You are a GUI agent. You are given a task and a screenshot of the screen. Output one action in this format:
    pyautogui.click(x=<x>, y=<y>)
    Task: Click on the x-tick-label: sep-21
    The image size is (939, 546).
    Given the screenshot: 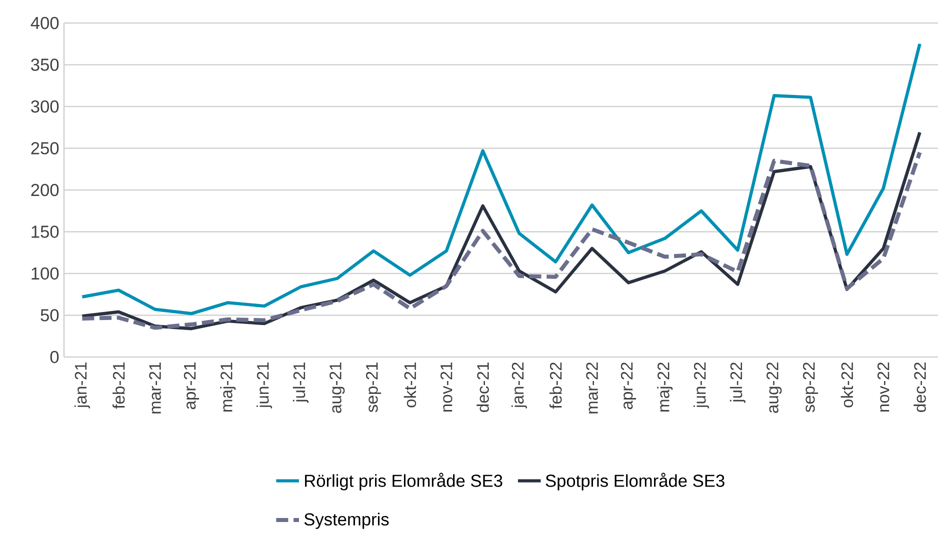 What is the action you would take?
    pyautogui.click(x=374, y=387)
    